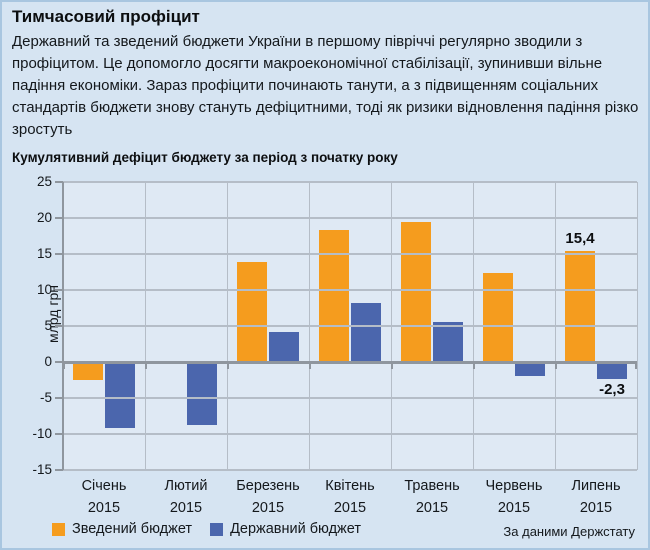 The height and width of the screenshot is (550, 650). Describe the element at coordinates (48, 361) in the screenshot. I see `y-tick-label: 0` at that location.